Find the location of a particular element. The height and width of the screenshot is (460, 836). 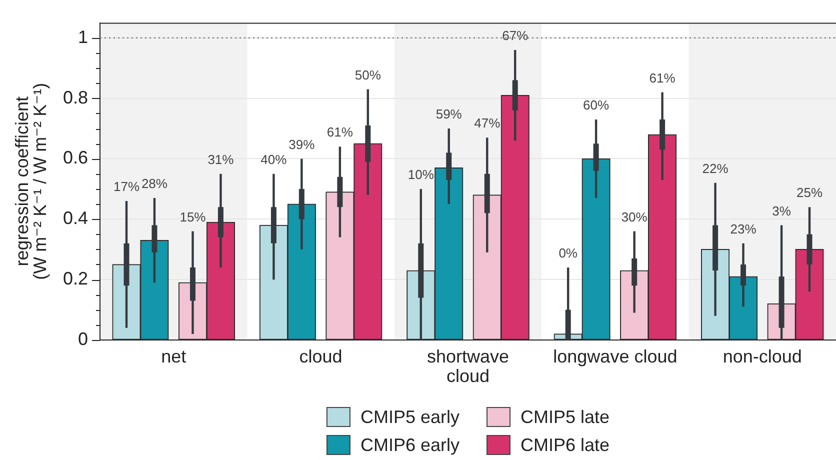

annotation: 47% is located at coordinates (487, 123).